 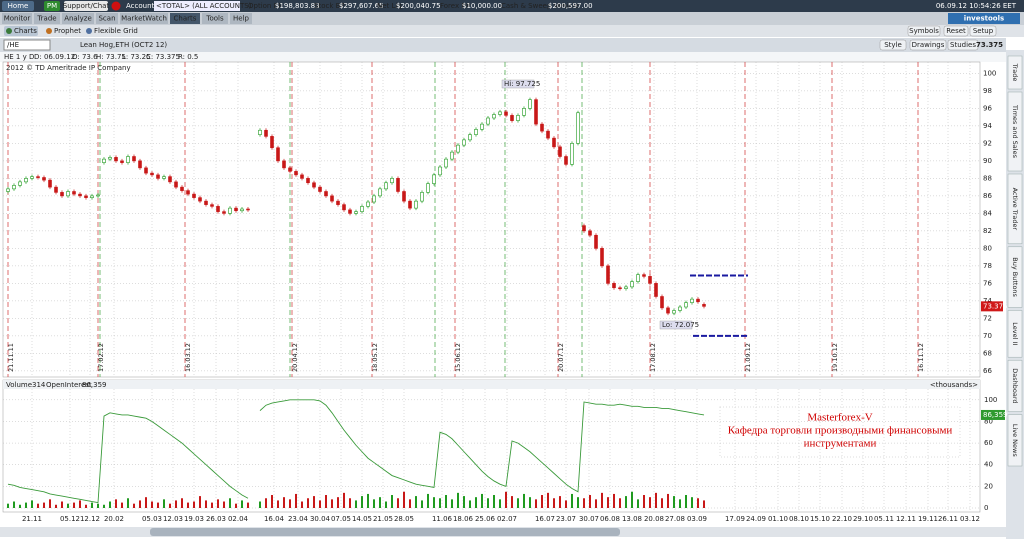 What do you see at coordinates (561, 357) in the screenshot?
I see `expiry-label: 20.07.12` at bounding box center [561, 357].